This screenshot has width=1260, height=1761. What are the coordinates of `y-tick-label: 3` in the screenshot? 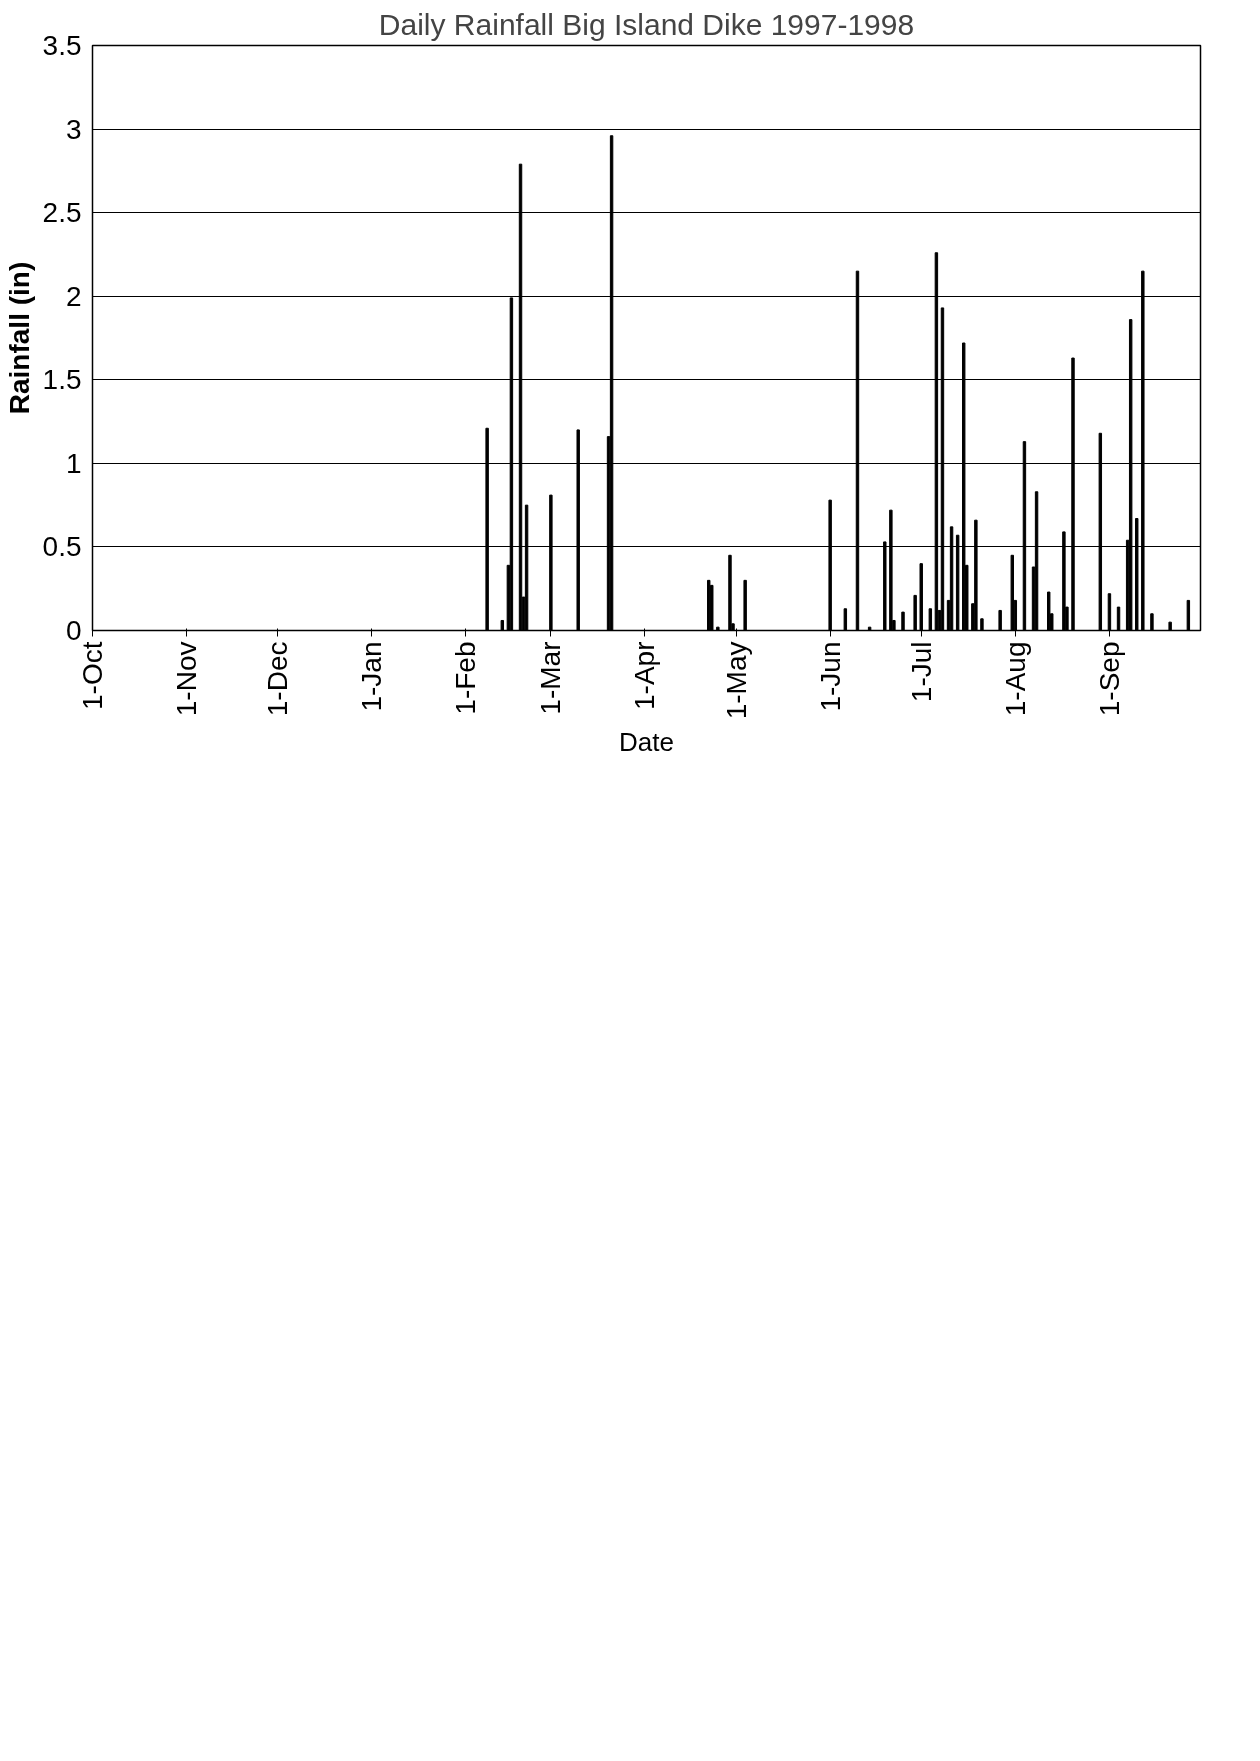 It's located at (73, 129).